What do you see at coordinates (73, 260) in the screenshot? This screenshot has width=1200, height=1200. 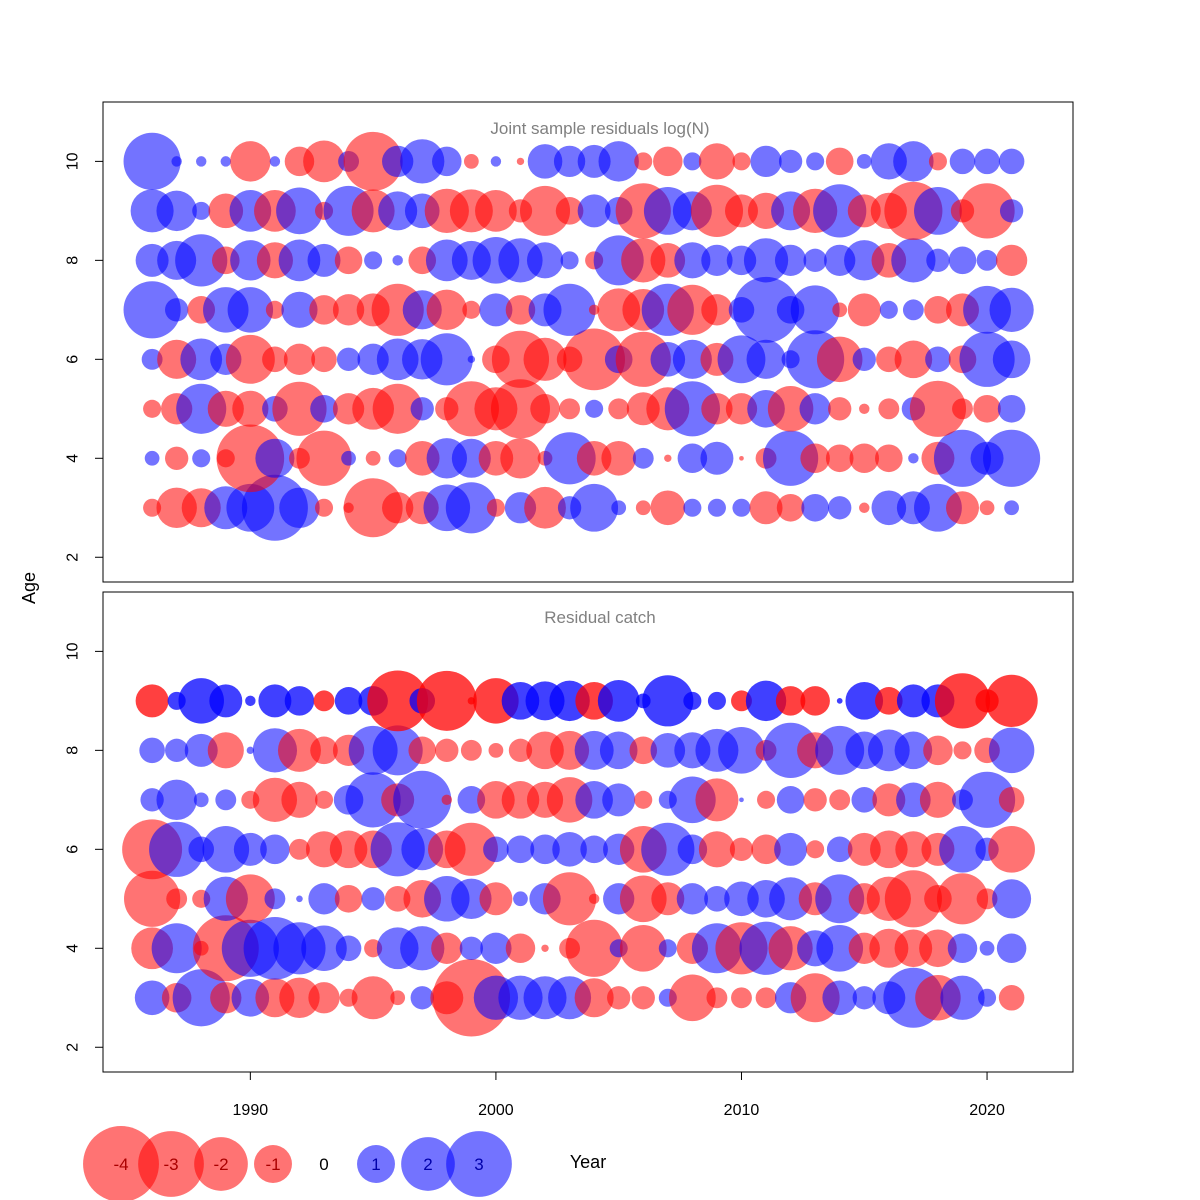 I see `y-tick-label: 8` at bounding box center [73, 260].